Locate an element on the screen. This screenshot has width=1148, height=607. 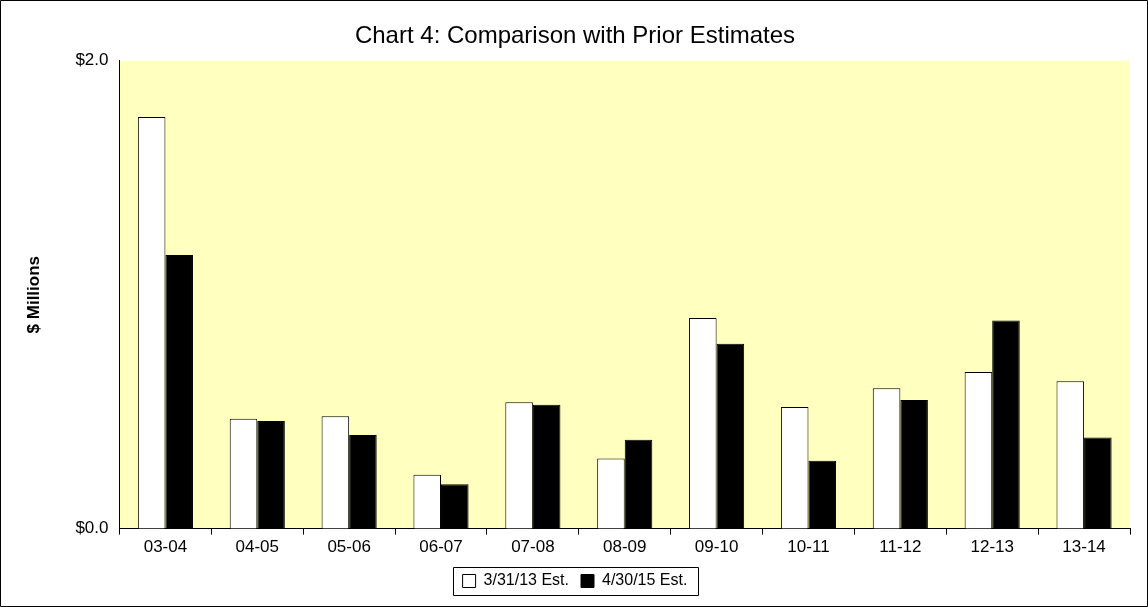
x-tick-label: 05-06 is located at coordinates (349, 547).